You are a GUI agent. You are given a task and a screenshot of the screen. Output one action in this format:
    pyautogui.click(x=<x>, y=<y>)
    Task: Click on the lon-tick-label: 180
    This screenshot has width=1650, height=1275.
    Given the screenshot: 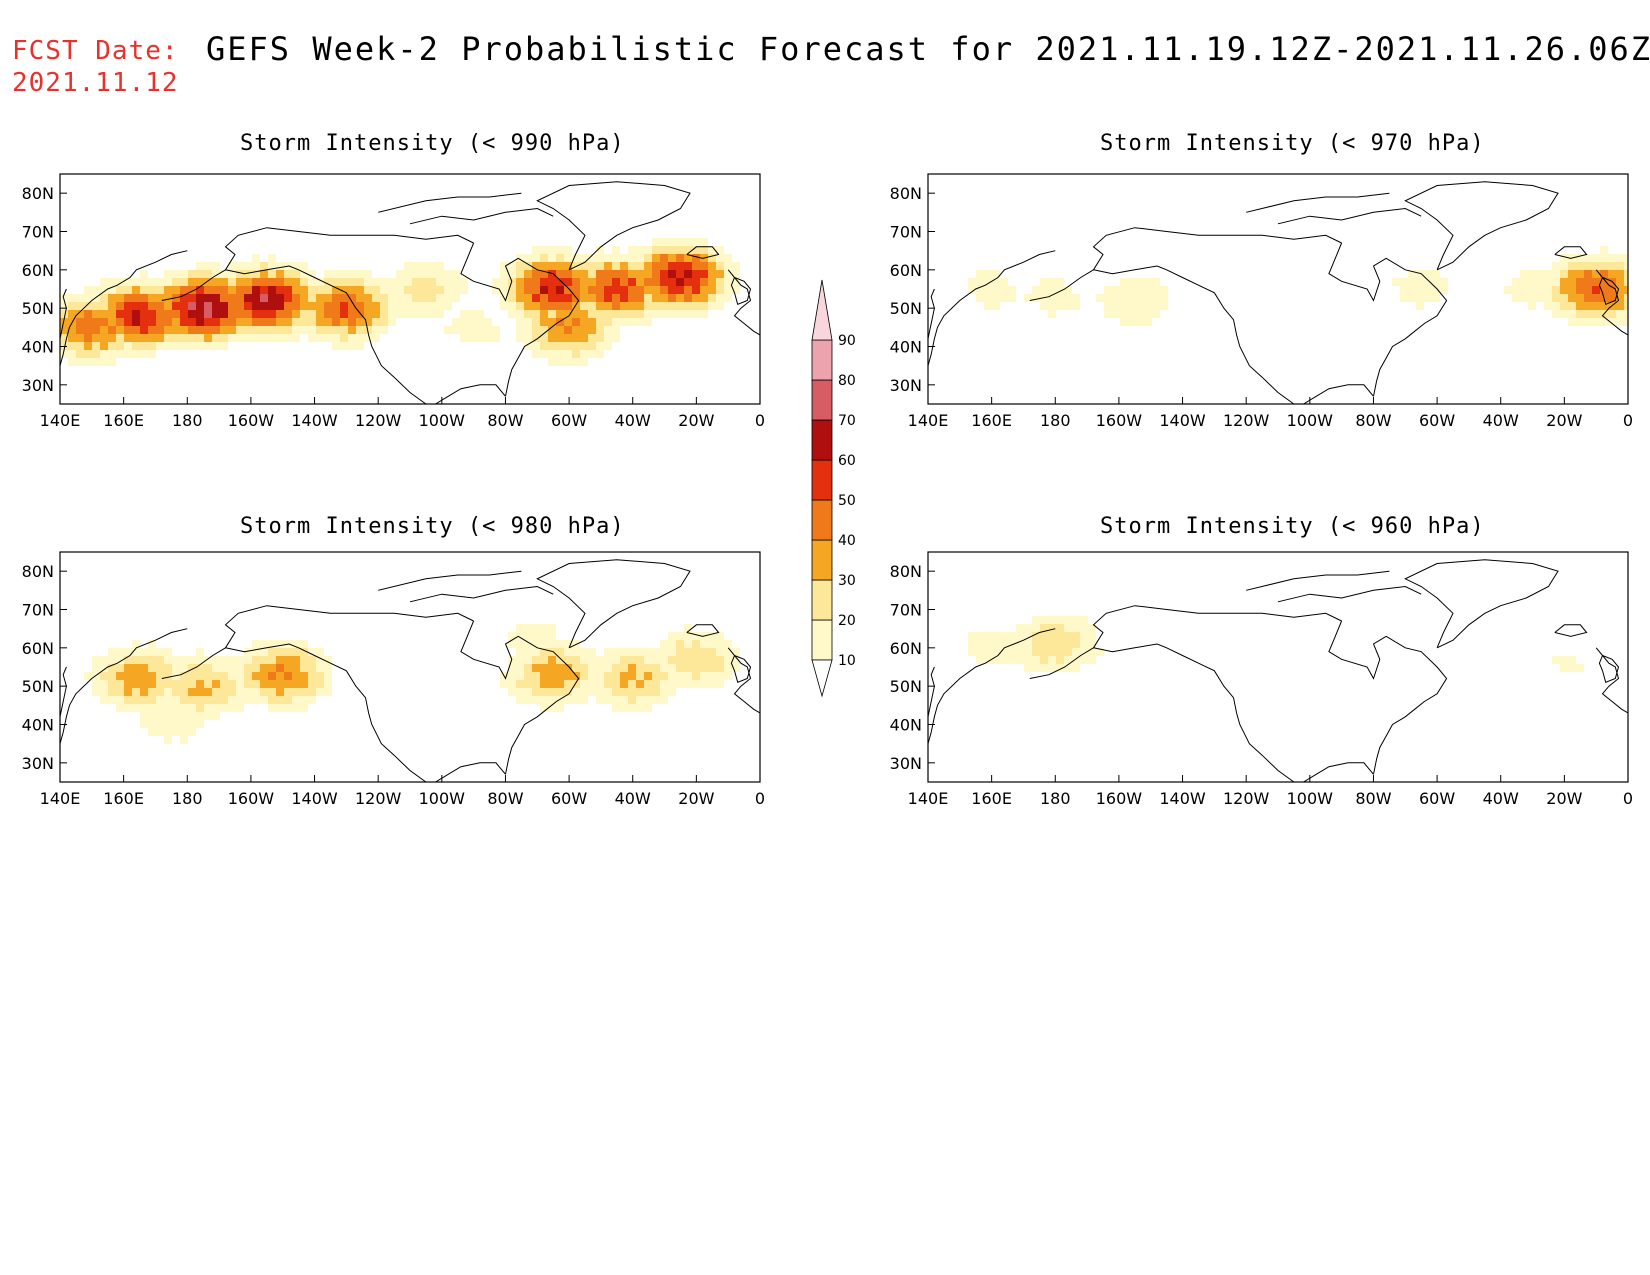 What is the action you would take?
    pyautogui.click(x=1055, y=798)
    